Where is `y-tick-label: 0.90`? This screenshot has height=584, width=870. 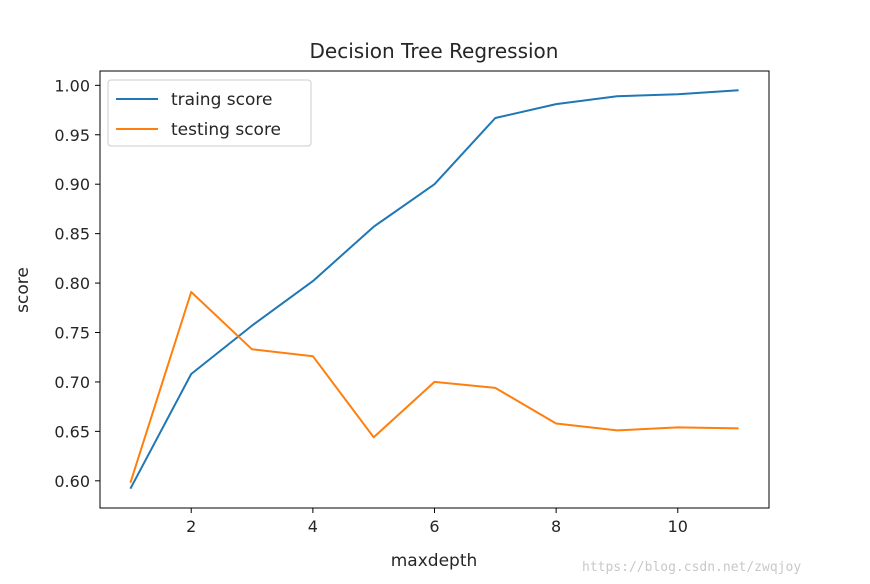
y-tick-label: 0.90 is located at coordinates (72, 184).